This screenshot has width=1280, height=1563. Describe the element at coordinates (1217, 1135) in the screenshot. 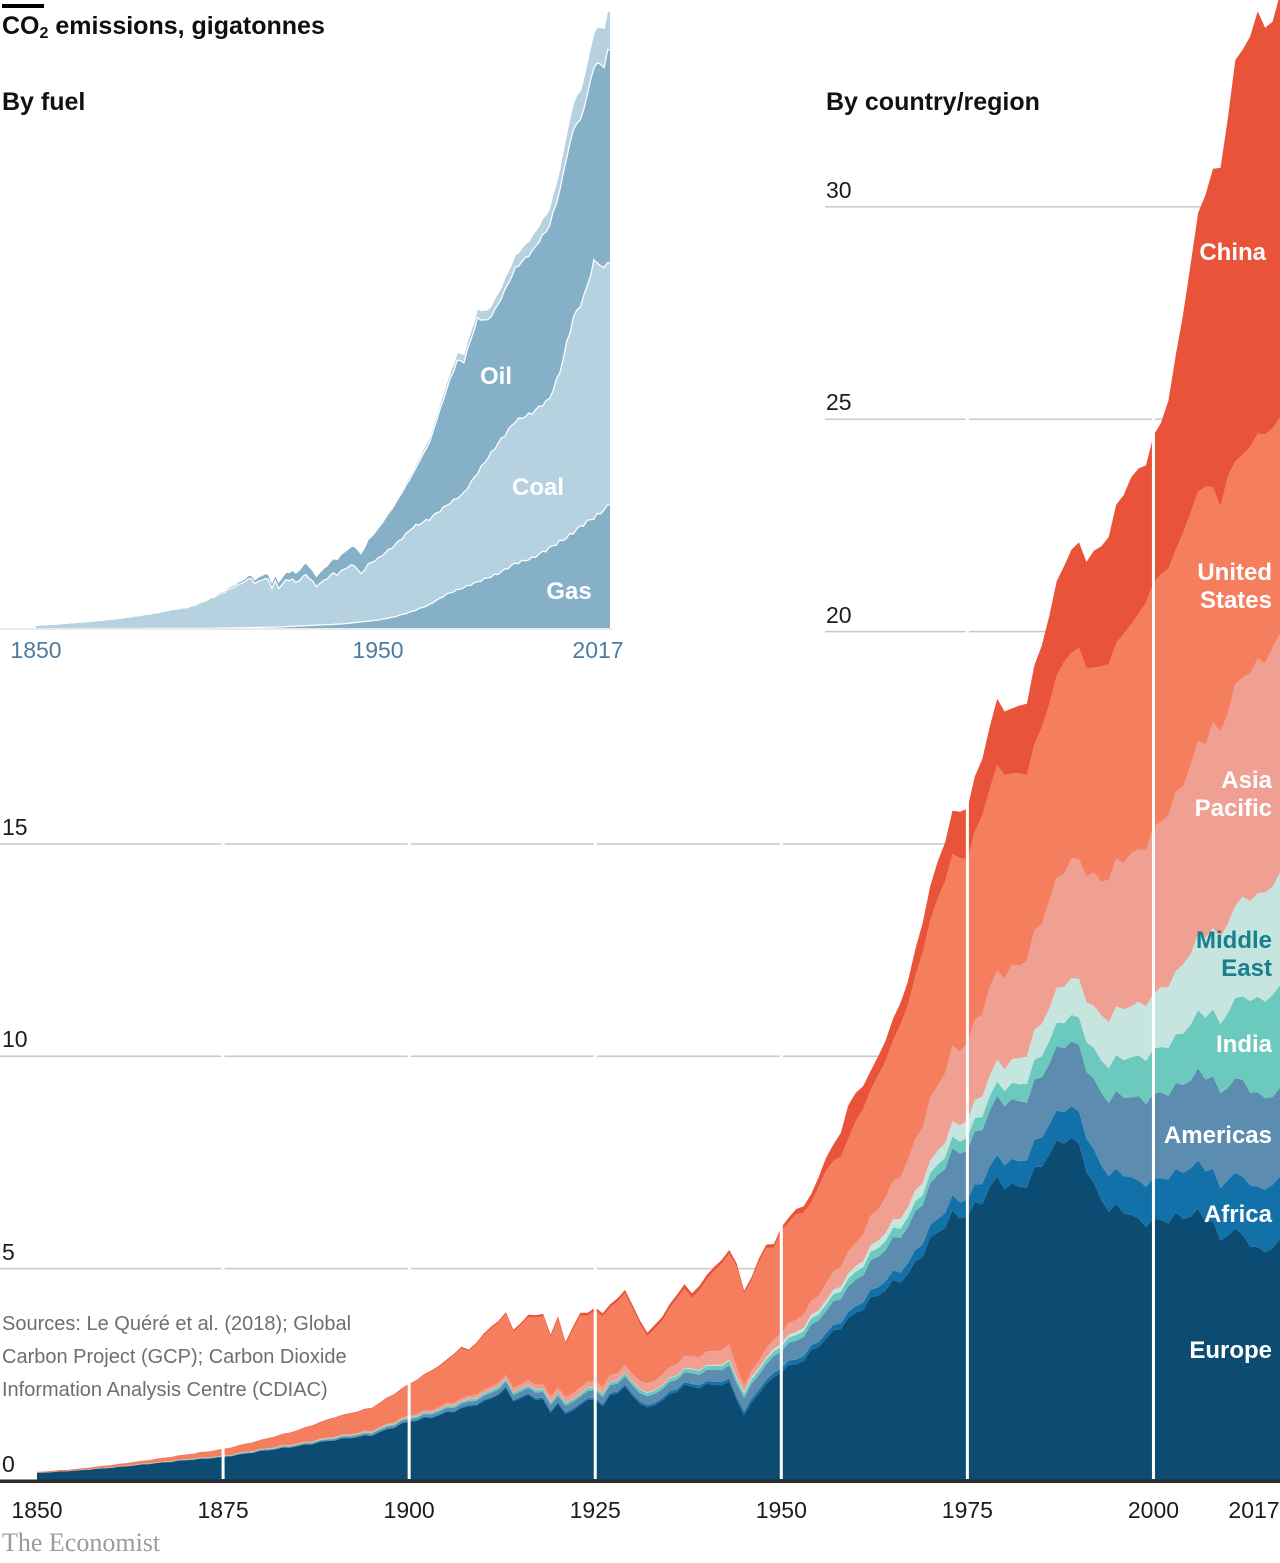

I see `region-label-americas: Americas` at that location.